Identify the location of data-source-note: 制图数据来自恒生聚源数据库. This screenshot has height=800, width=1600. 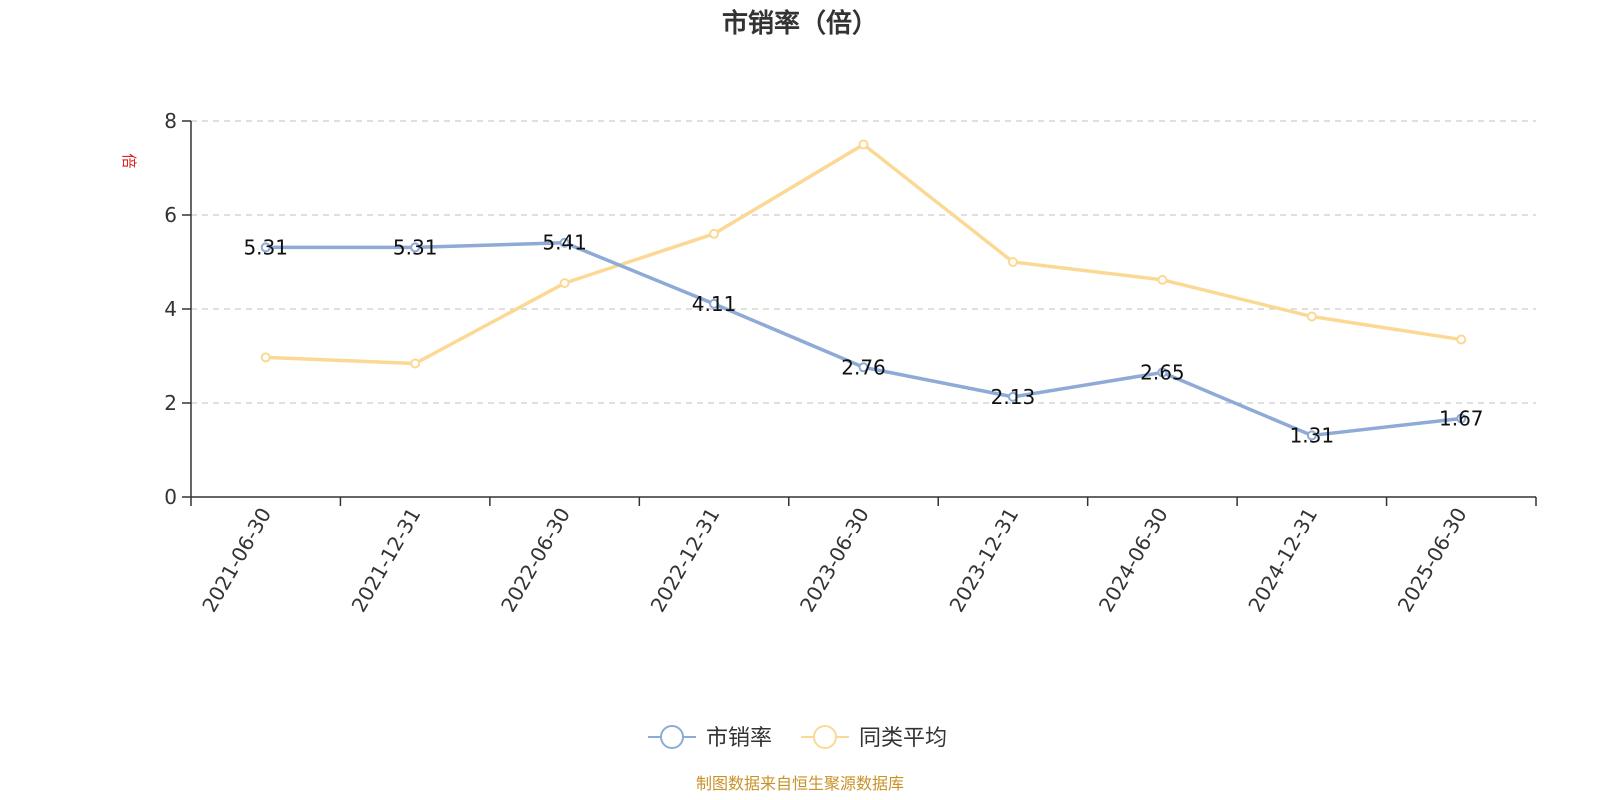
(800, 783).